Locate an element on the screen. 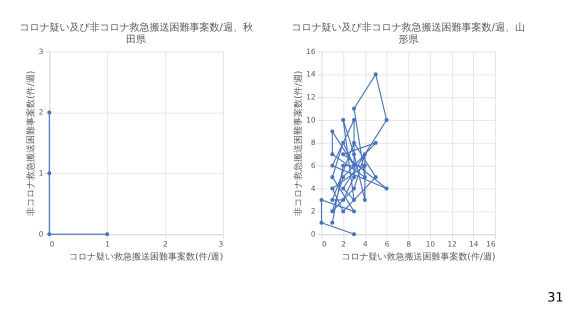  y-tick-label: 12 is located at coordinates (311, 97).